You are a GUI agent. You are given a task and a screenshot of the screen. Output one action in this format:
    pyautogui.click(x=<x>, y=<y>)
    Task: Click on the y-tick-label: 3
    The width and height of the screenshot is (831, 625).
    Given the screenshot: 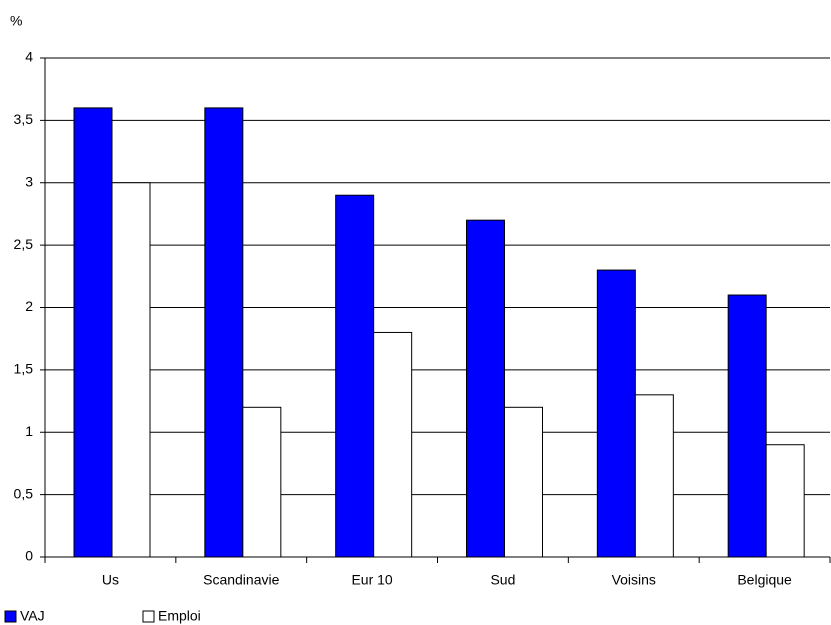 What is the action you would take?
    pyautogui.click(x=29, y=181)
    